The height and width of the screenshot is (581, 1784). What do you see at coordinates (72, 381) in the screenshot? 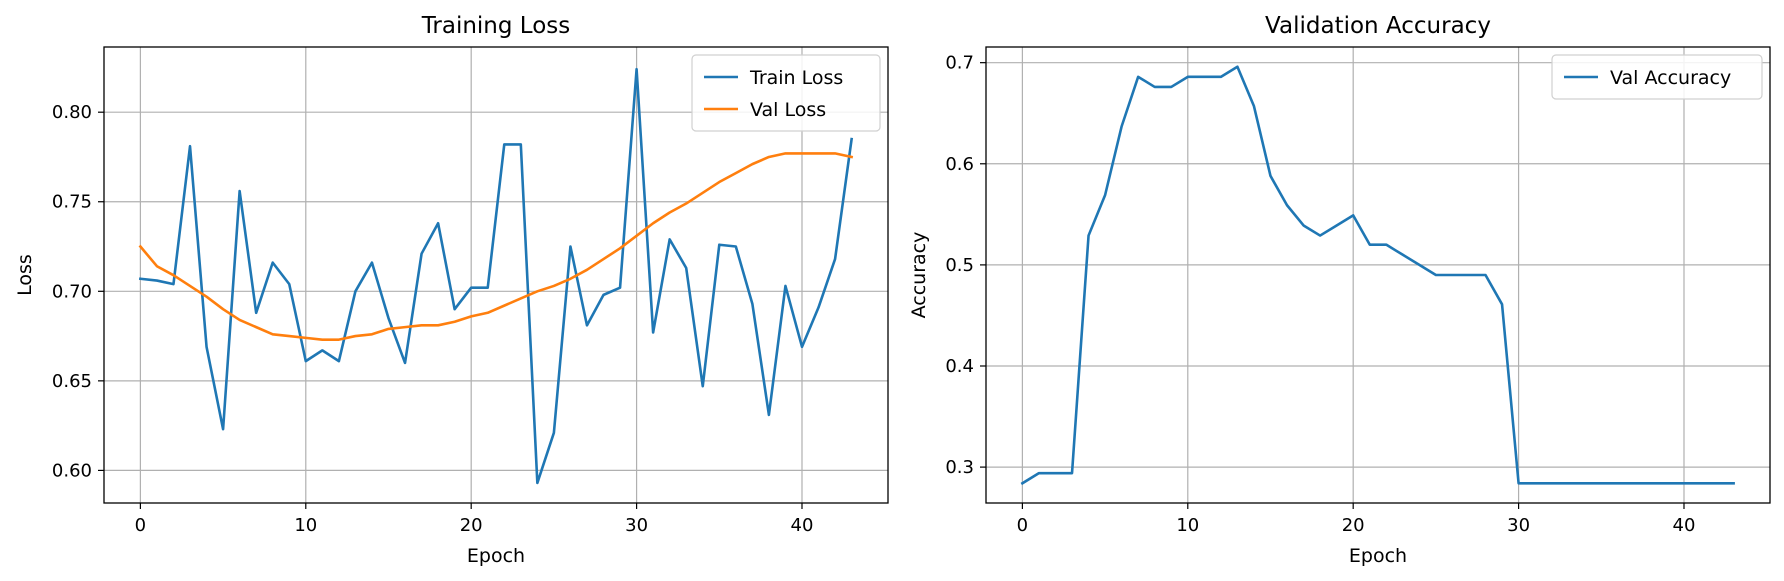
I see `y-tick-label: 0.65` at bounding box center [72, 381].